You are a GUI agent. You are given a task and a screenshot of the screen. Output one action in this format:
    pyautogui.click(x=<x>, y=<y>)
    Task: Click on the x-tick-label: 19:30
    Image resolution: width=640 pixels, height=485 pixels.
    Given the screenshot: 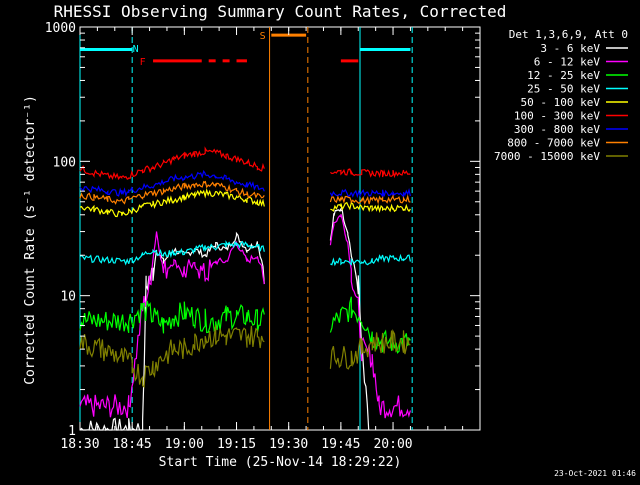 What is the action you would take?
    pyautogui.click(x=288, y=444)
    